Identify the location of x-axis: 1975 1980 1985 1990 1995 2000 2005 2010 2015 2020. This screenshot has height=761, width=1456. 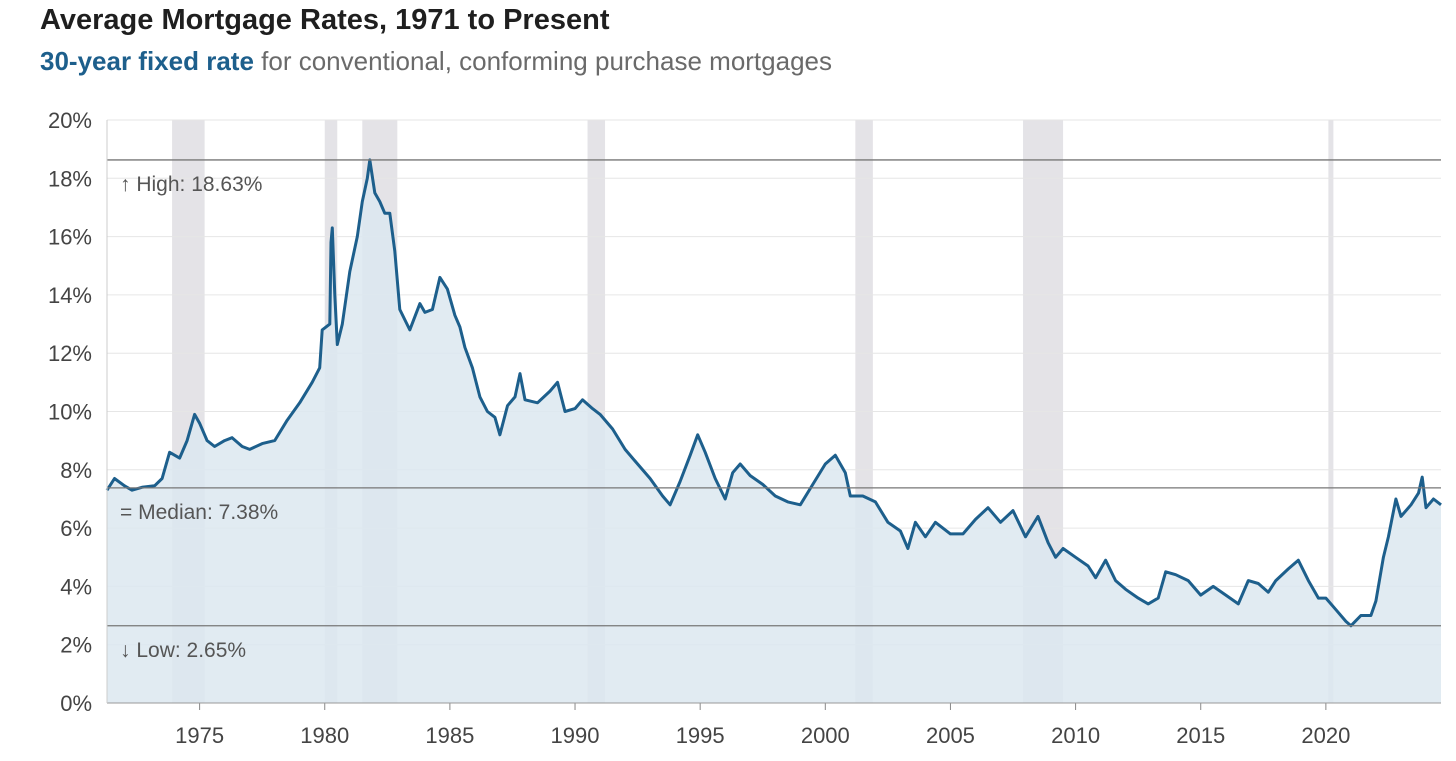
(762, 725).